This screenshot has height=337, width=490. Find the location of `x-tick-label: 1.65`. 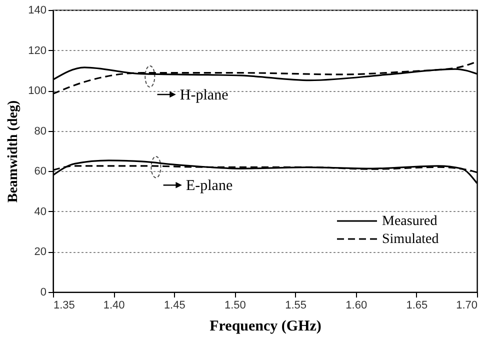

x-tick-label: 1.65 is located at coordinates (417, 306).